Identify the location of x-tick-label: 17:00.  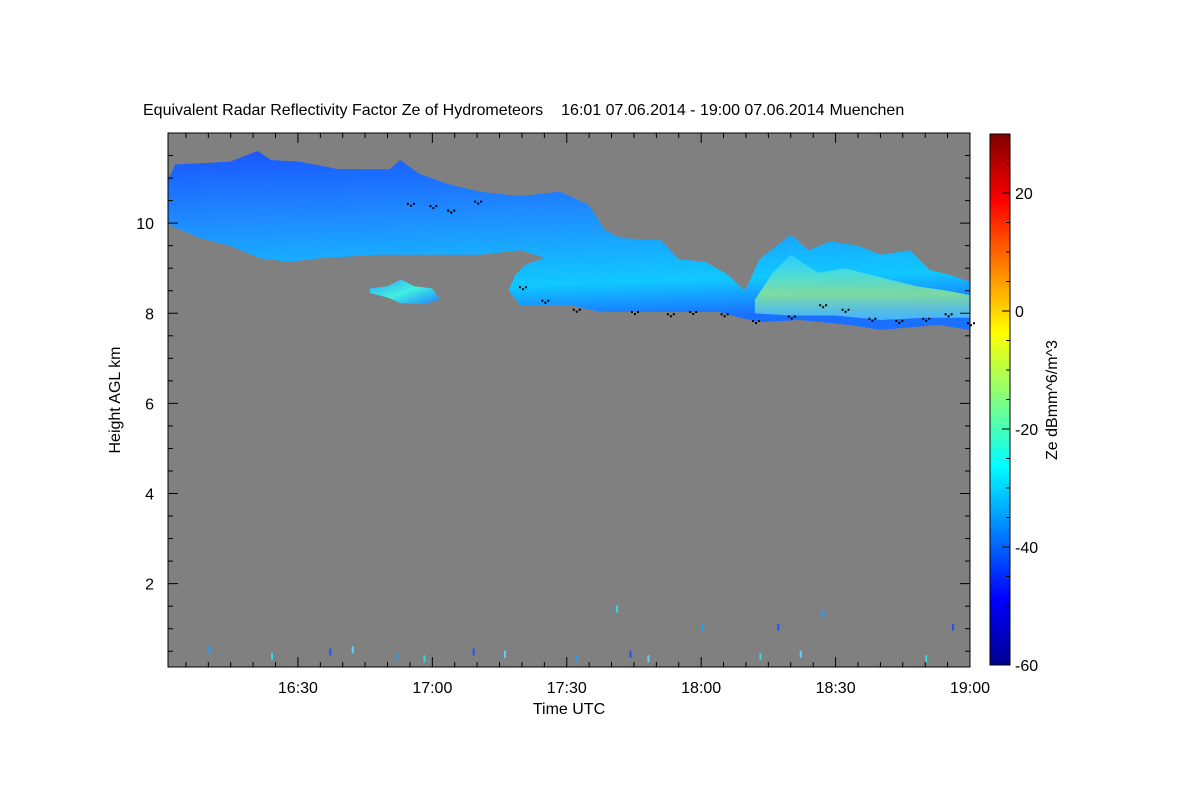
(432, 688).